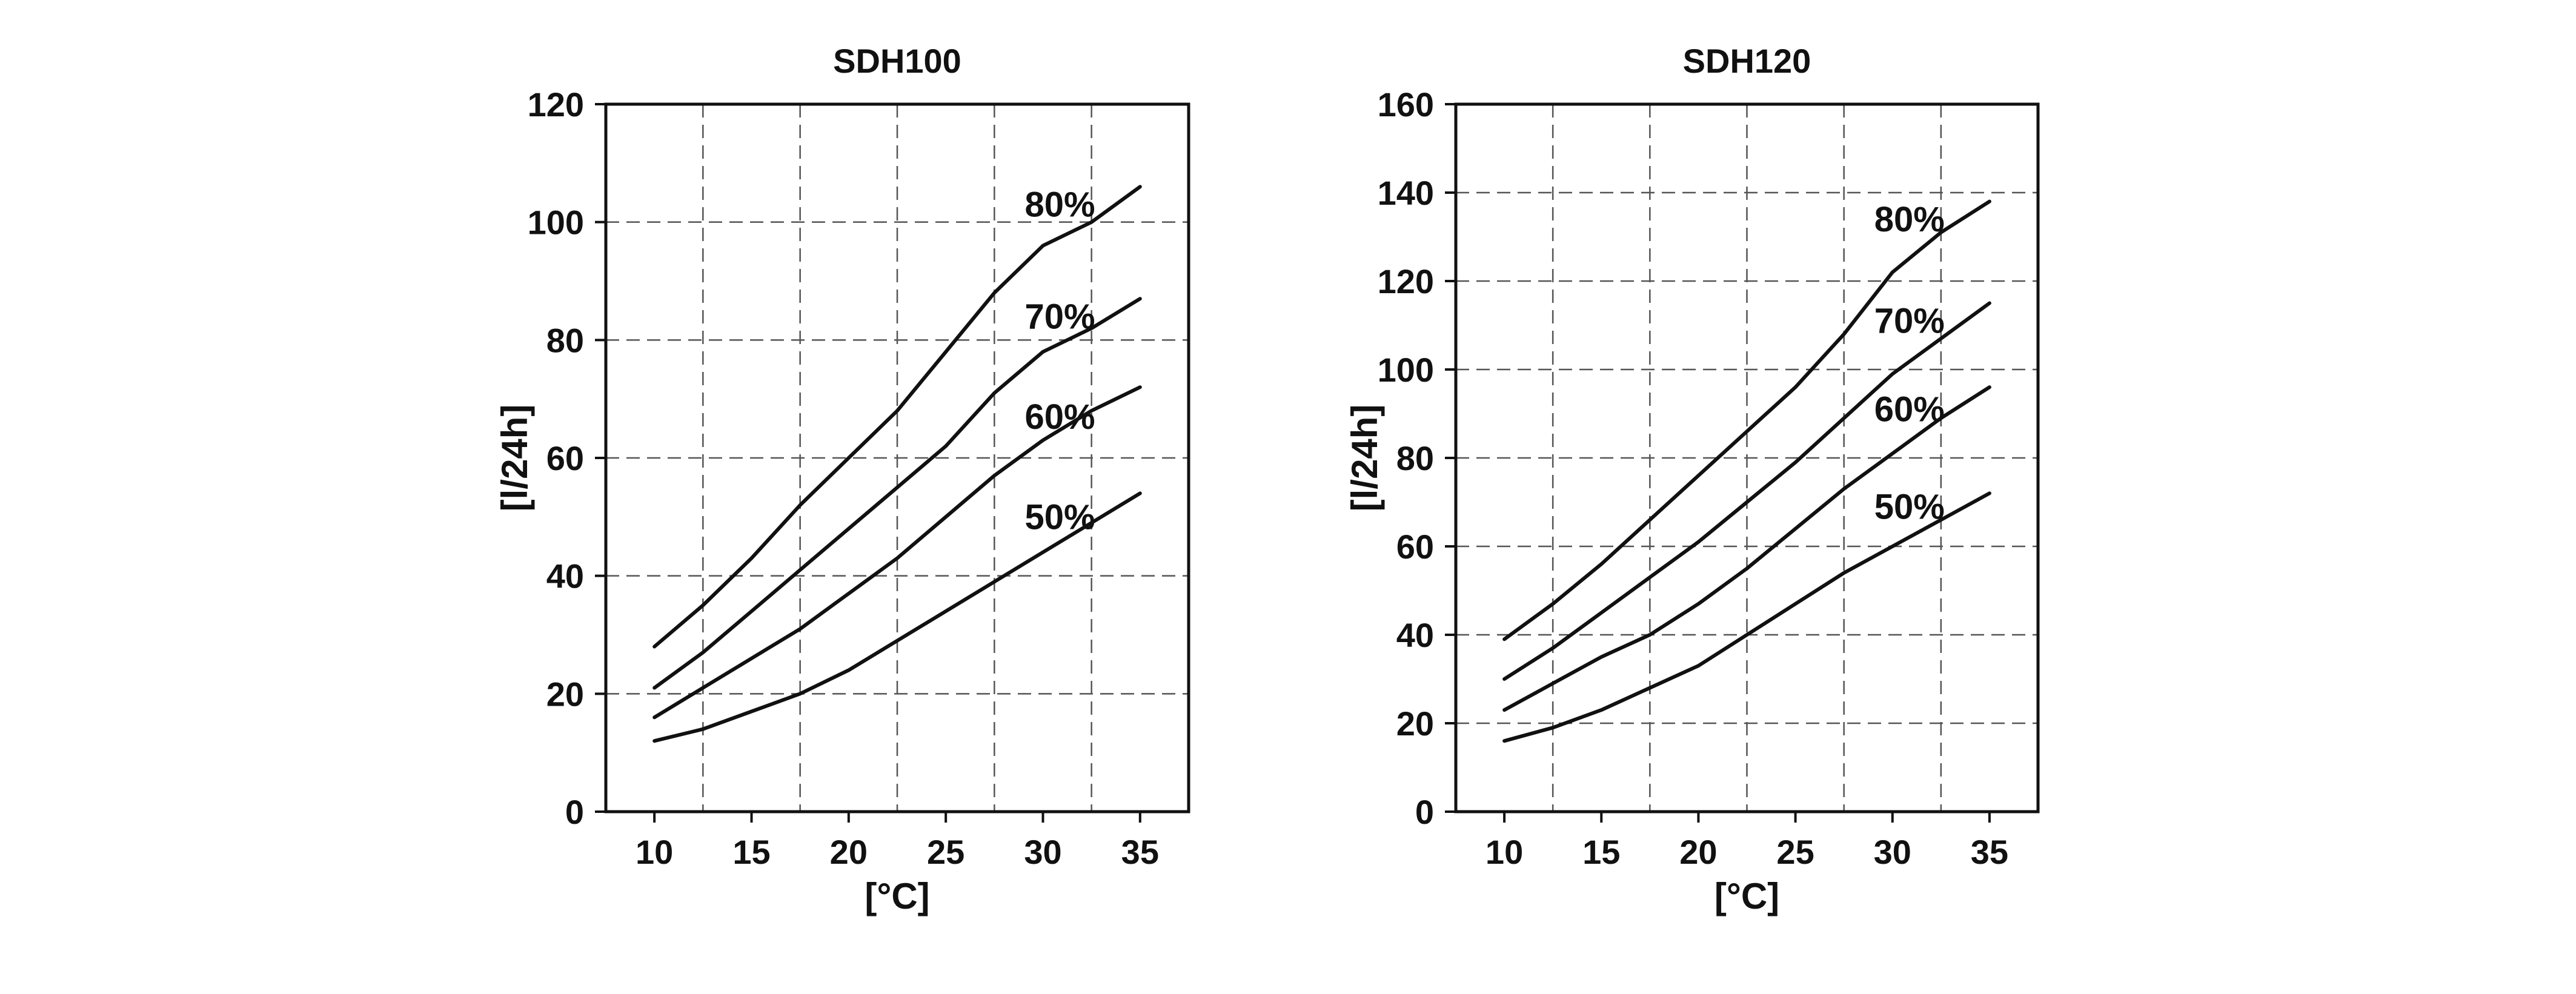  What do you see at coordinates (1747, 61) in the screenshot?
I see `chart-title: SDH120` at bounding box center [1747, 61].